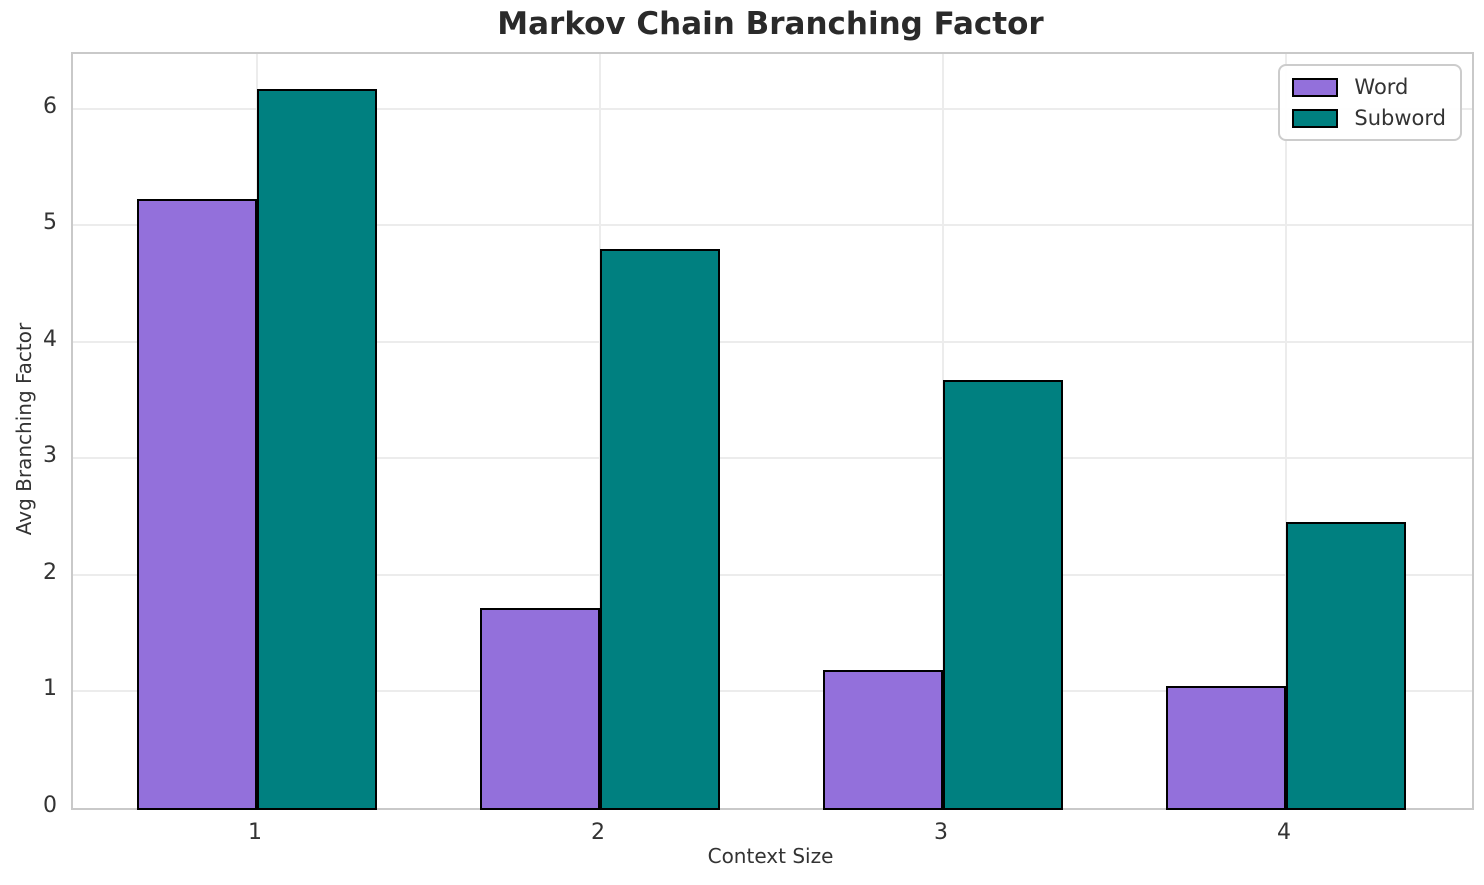 The width and height of the screenshot is (1484, 885). Describe the element at coordinates (1285, 431) in the screenshot. I see `vertical-gridline` at that location.